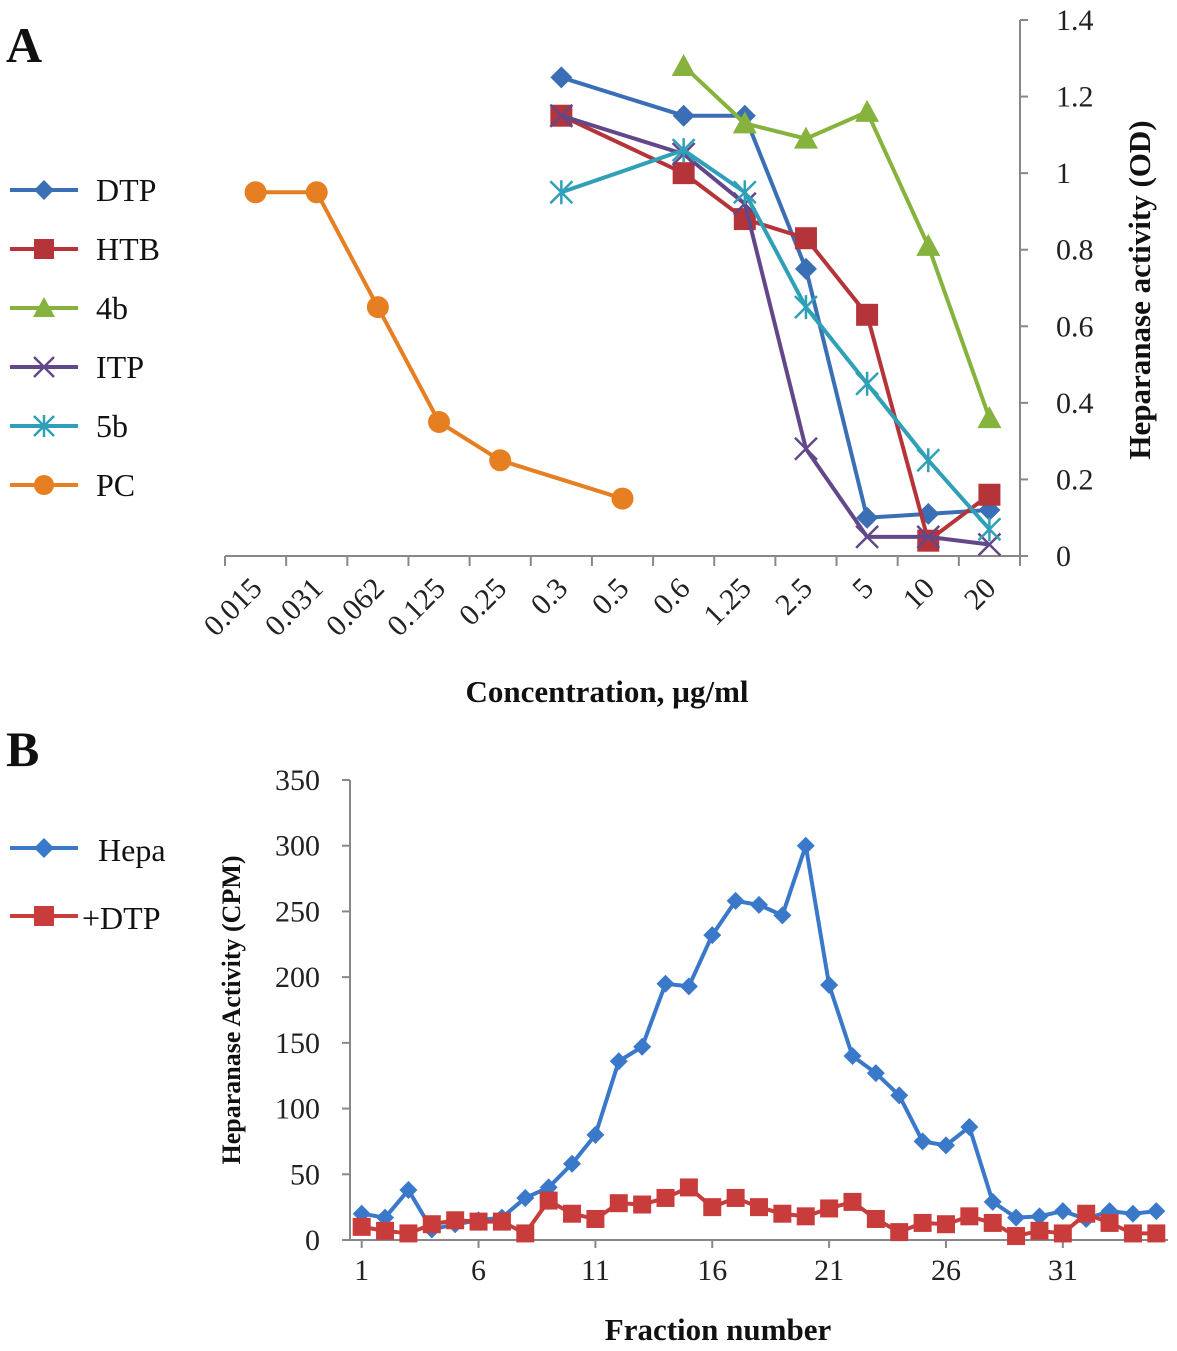  Describe the element at coordinates (727, 602) in the screenshot. I see `panel-a-x-tick-label: 1.25` at that location.